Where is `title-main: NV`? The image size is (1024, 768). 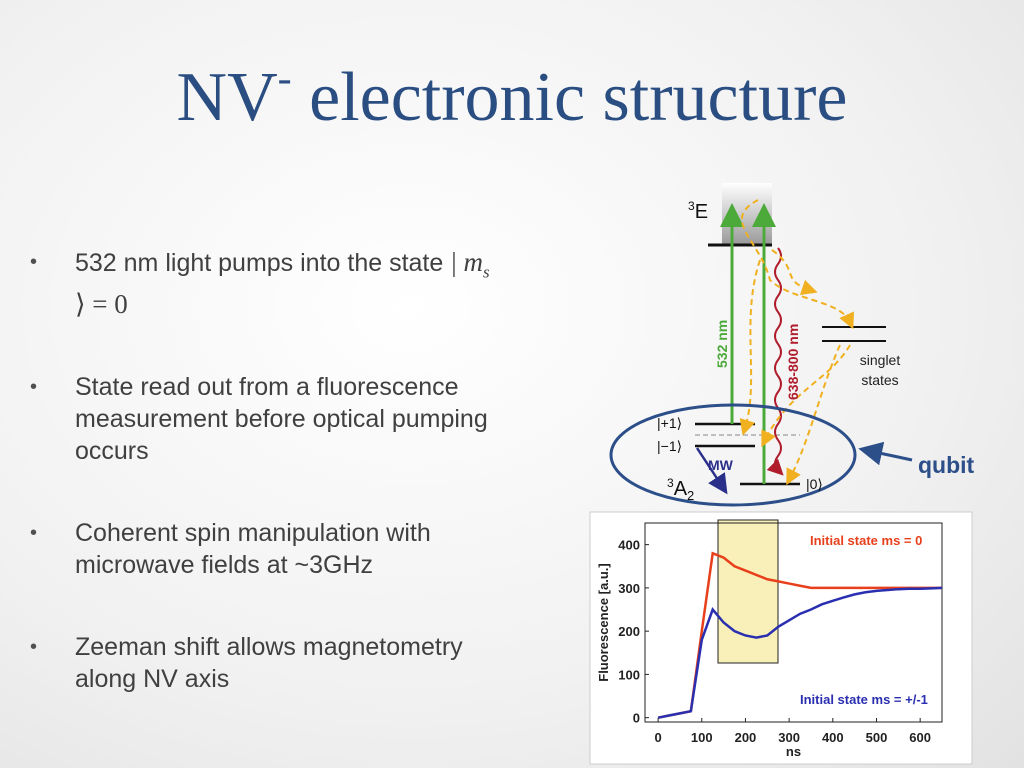
title-main: NV is located at coordinates (227, 97).